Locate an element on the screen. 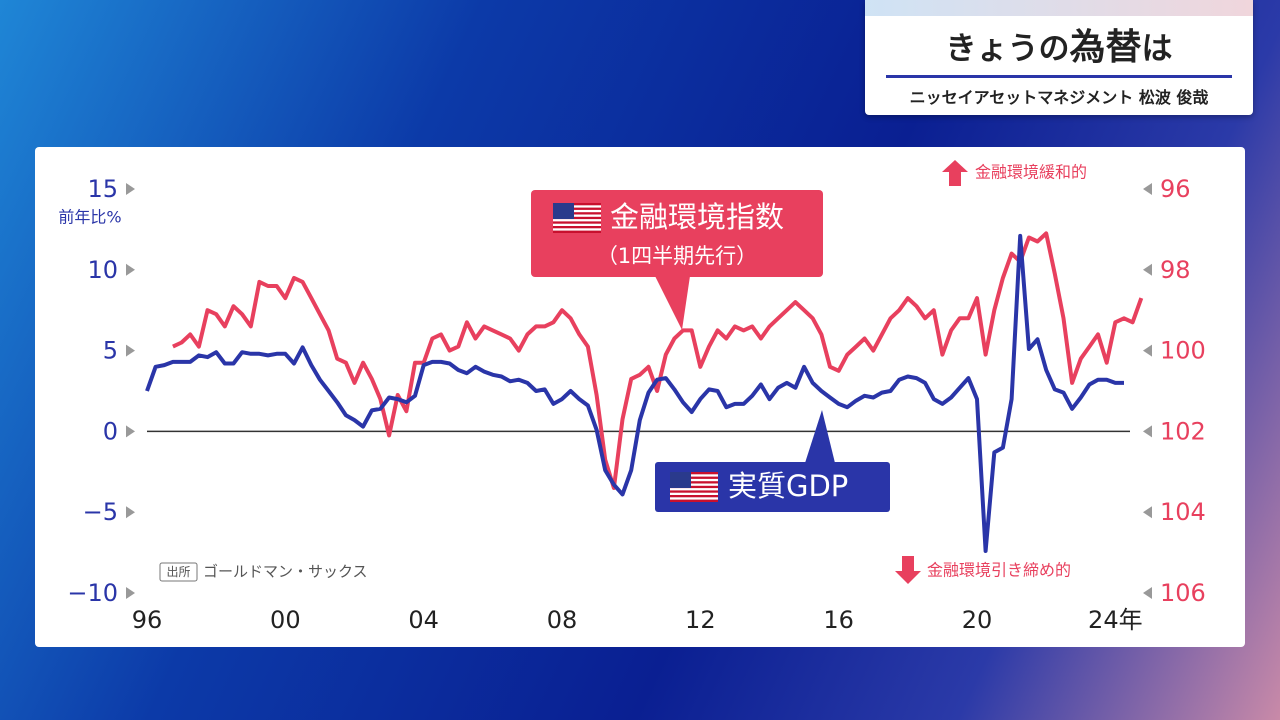  y2-tick-label: 100 is located at coordinates (1183, 351).